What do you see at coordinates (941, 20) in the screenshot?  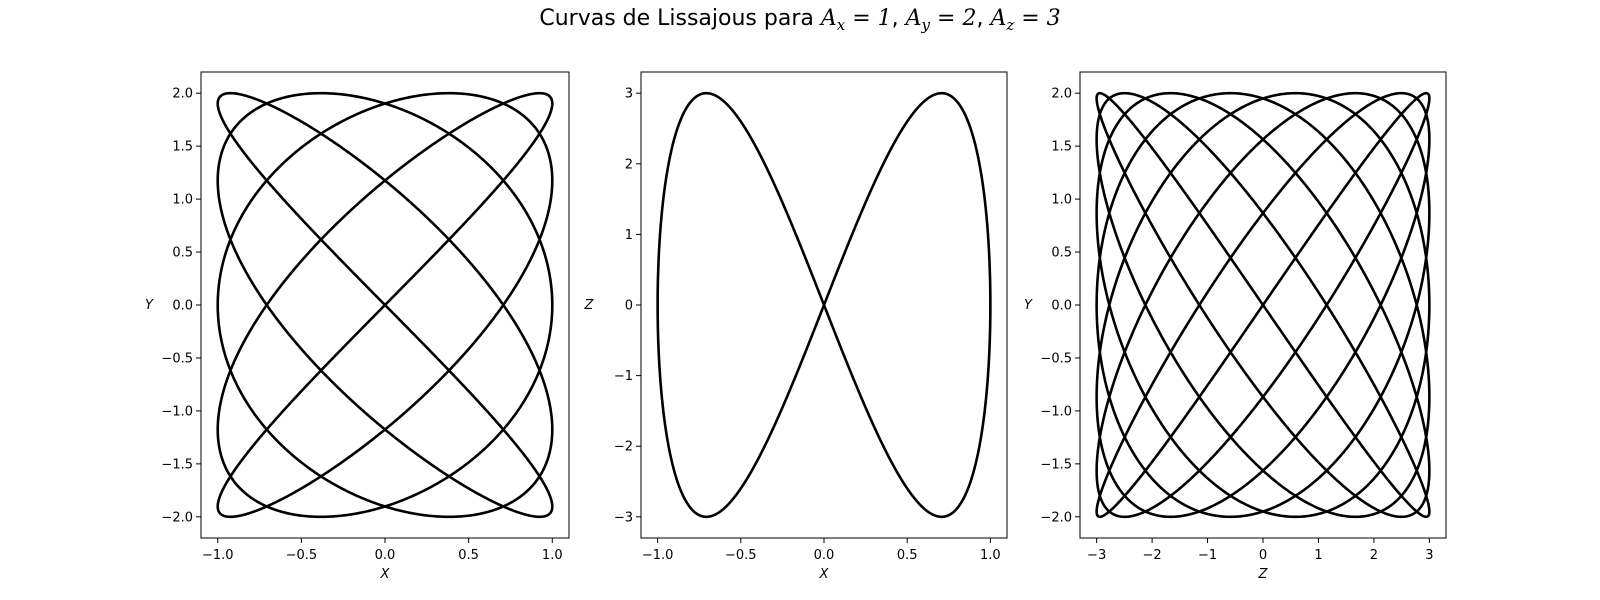 I see `title-term-y: Ay = 2` at bounding box center [941, 20].